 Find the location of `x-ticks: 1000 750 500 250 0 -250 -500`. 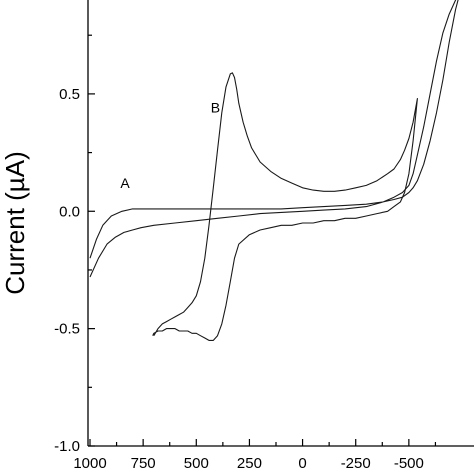

x-ticks: 1000 750 500 250 0 -250 -500 is located at coordinates (255, 455).